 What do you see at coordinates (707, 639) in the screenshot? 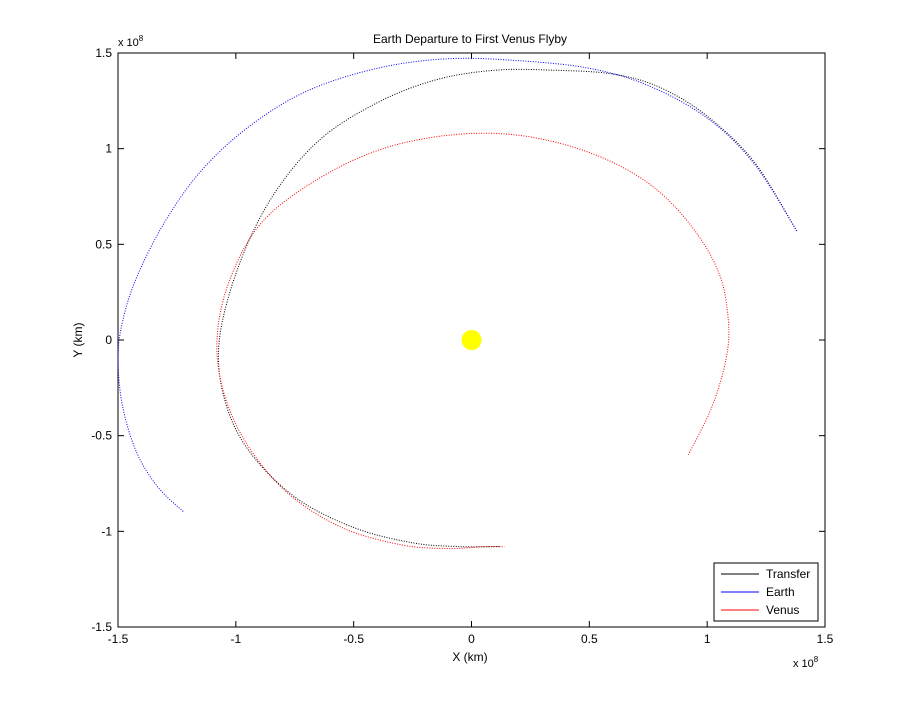
I see `x-tick-label: 1` at bounding box center [707, 639].